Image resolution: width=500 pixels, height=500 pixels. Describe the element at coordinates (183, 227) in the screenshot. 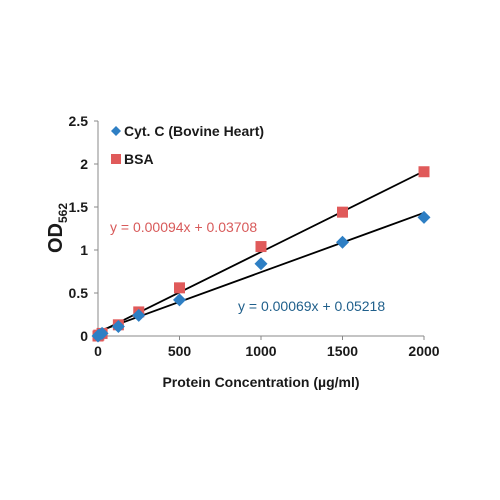

I see `equation-bsa: y = 0.00094x + 0.03708` at that location.